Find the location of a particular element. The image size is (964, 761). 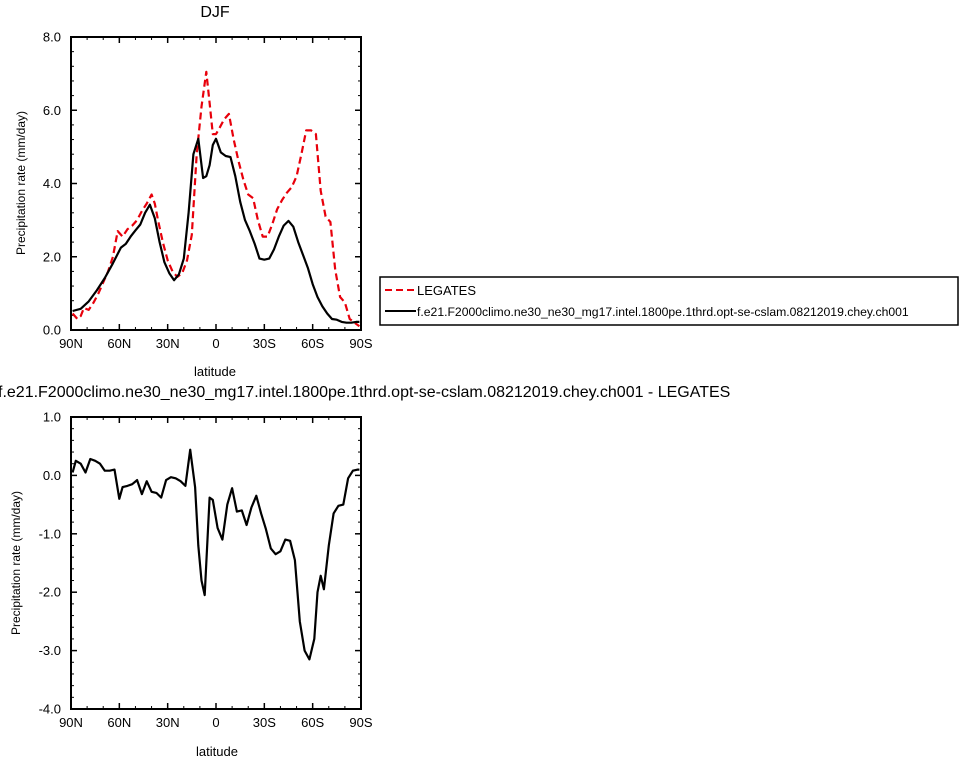

y-tick-label: 6.0 is located at coordinates (52, 110).